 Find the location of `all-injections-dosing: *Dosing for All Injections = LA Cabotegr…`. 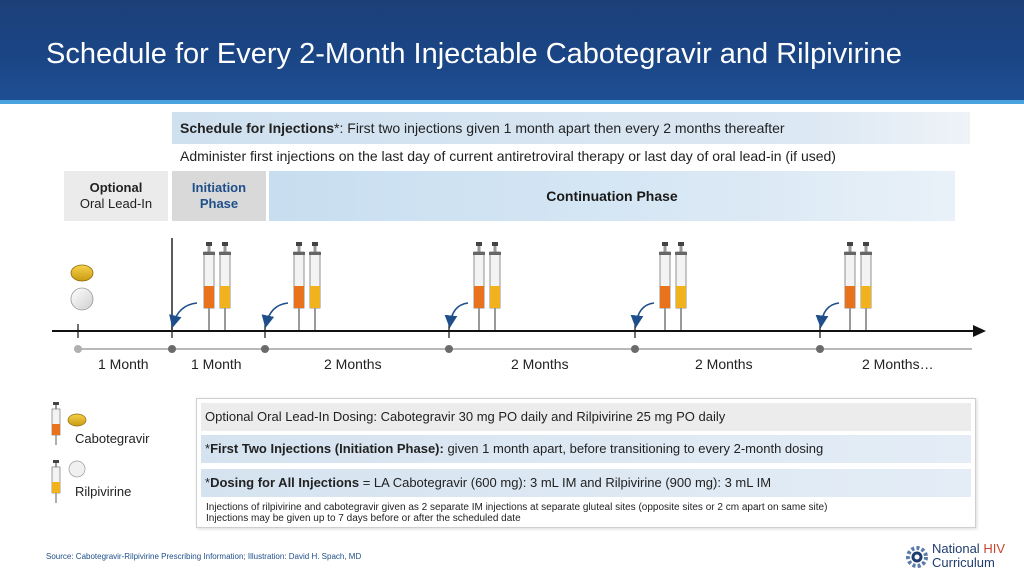

all-injections-dosing: *Dosing for All Injections = LA Cabotegr… is located at coordinates (586, 483).